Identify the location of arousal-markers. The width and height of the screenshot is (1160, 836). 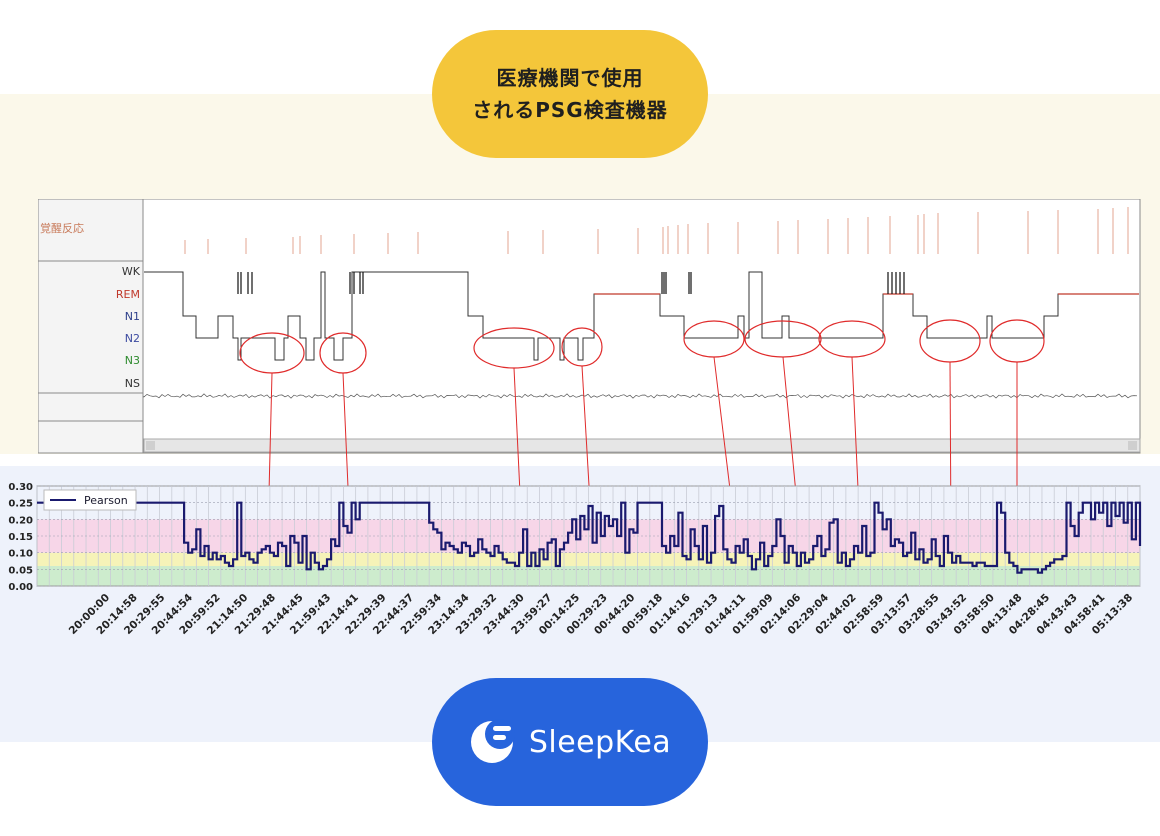
(656, 230).